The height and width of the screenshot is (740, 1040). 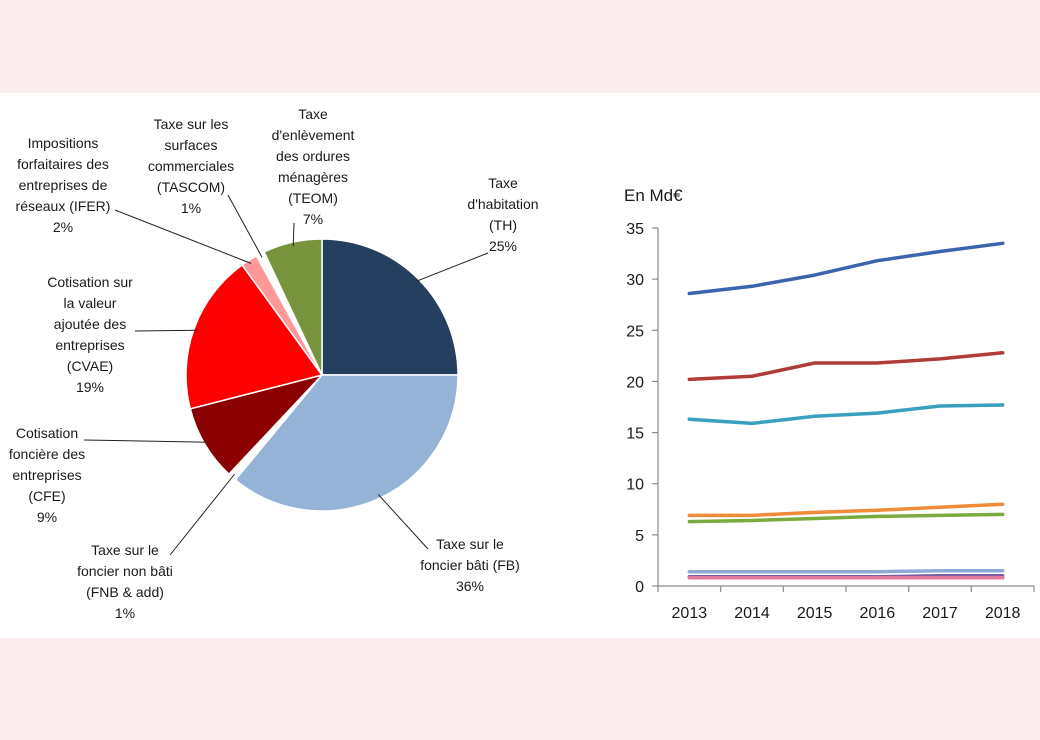 I want to click on pie-slice-label: Cotisation foncière des entreprises (CFE) 9%, so click(x=47, y=475).